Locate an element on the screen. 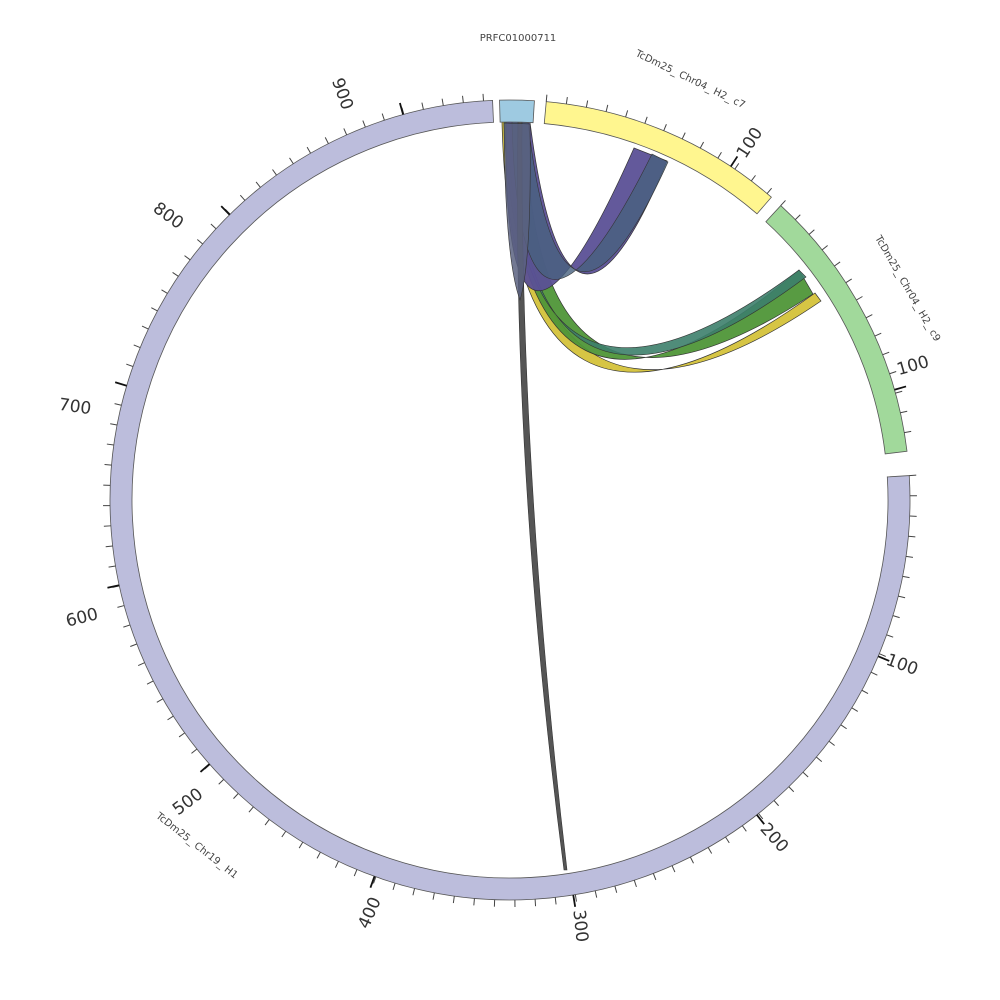 The height and width of the screenshot is (1000, 1000). segment-label-chr19: TcDm25_ Chr19_ H1 is located at coordinates (196, 845).